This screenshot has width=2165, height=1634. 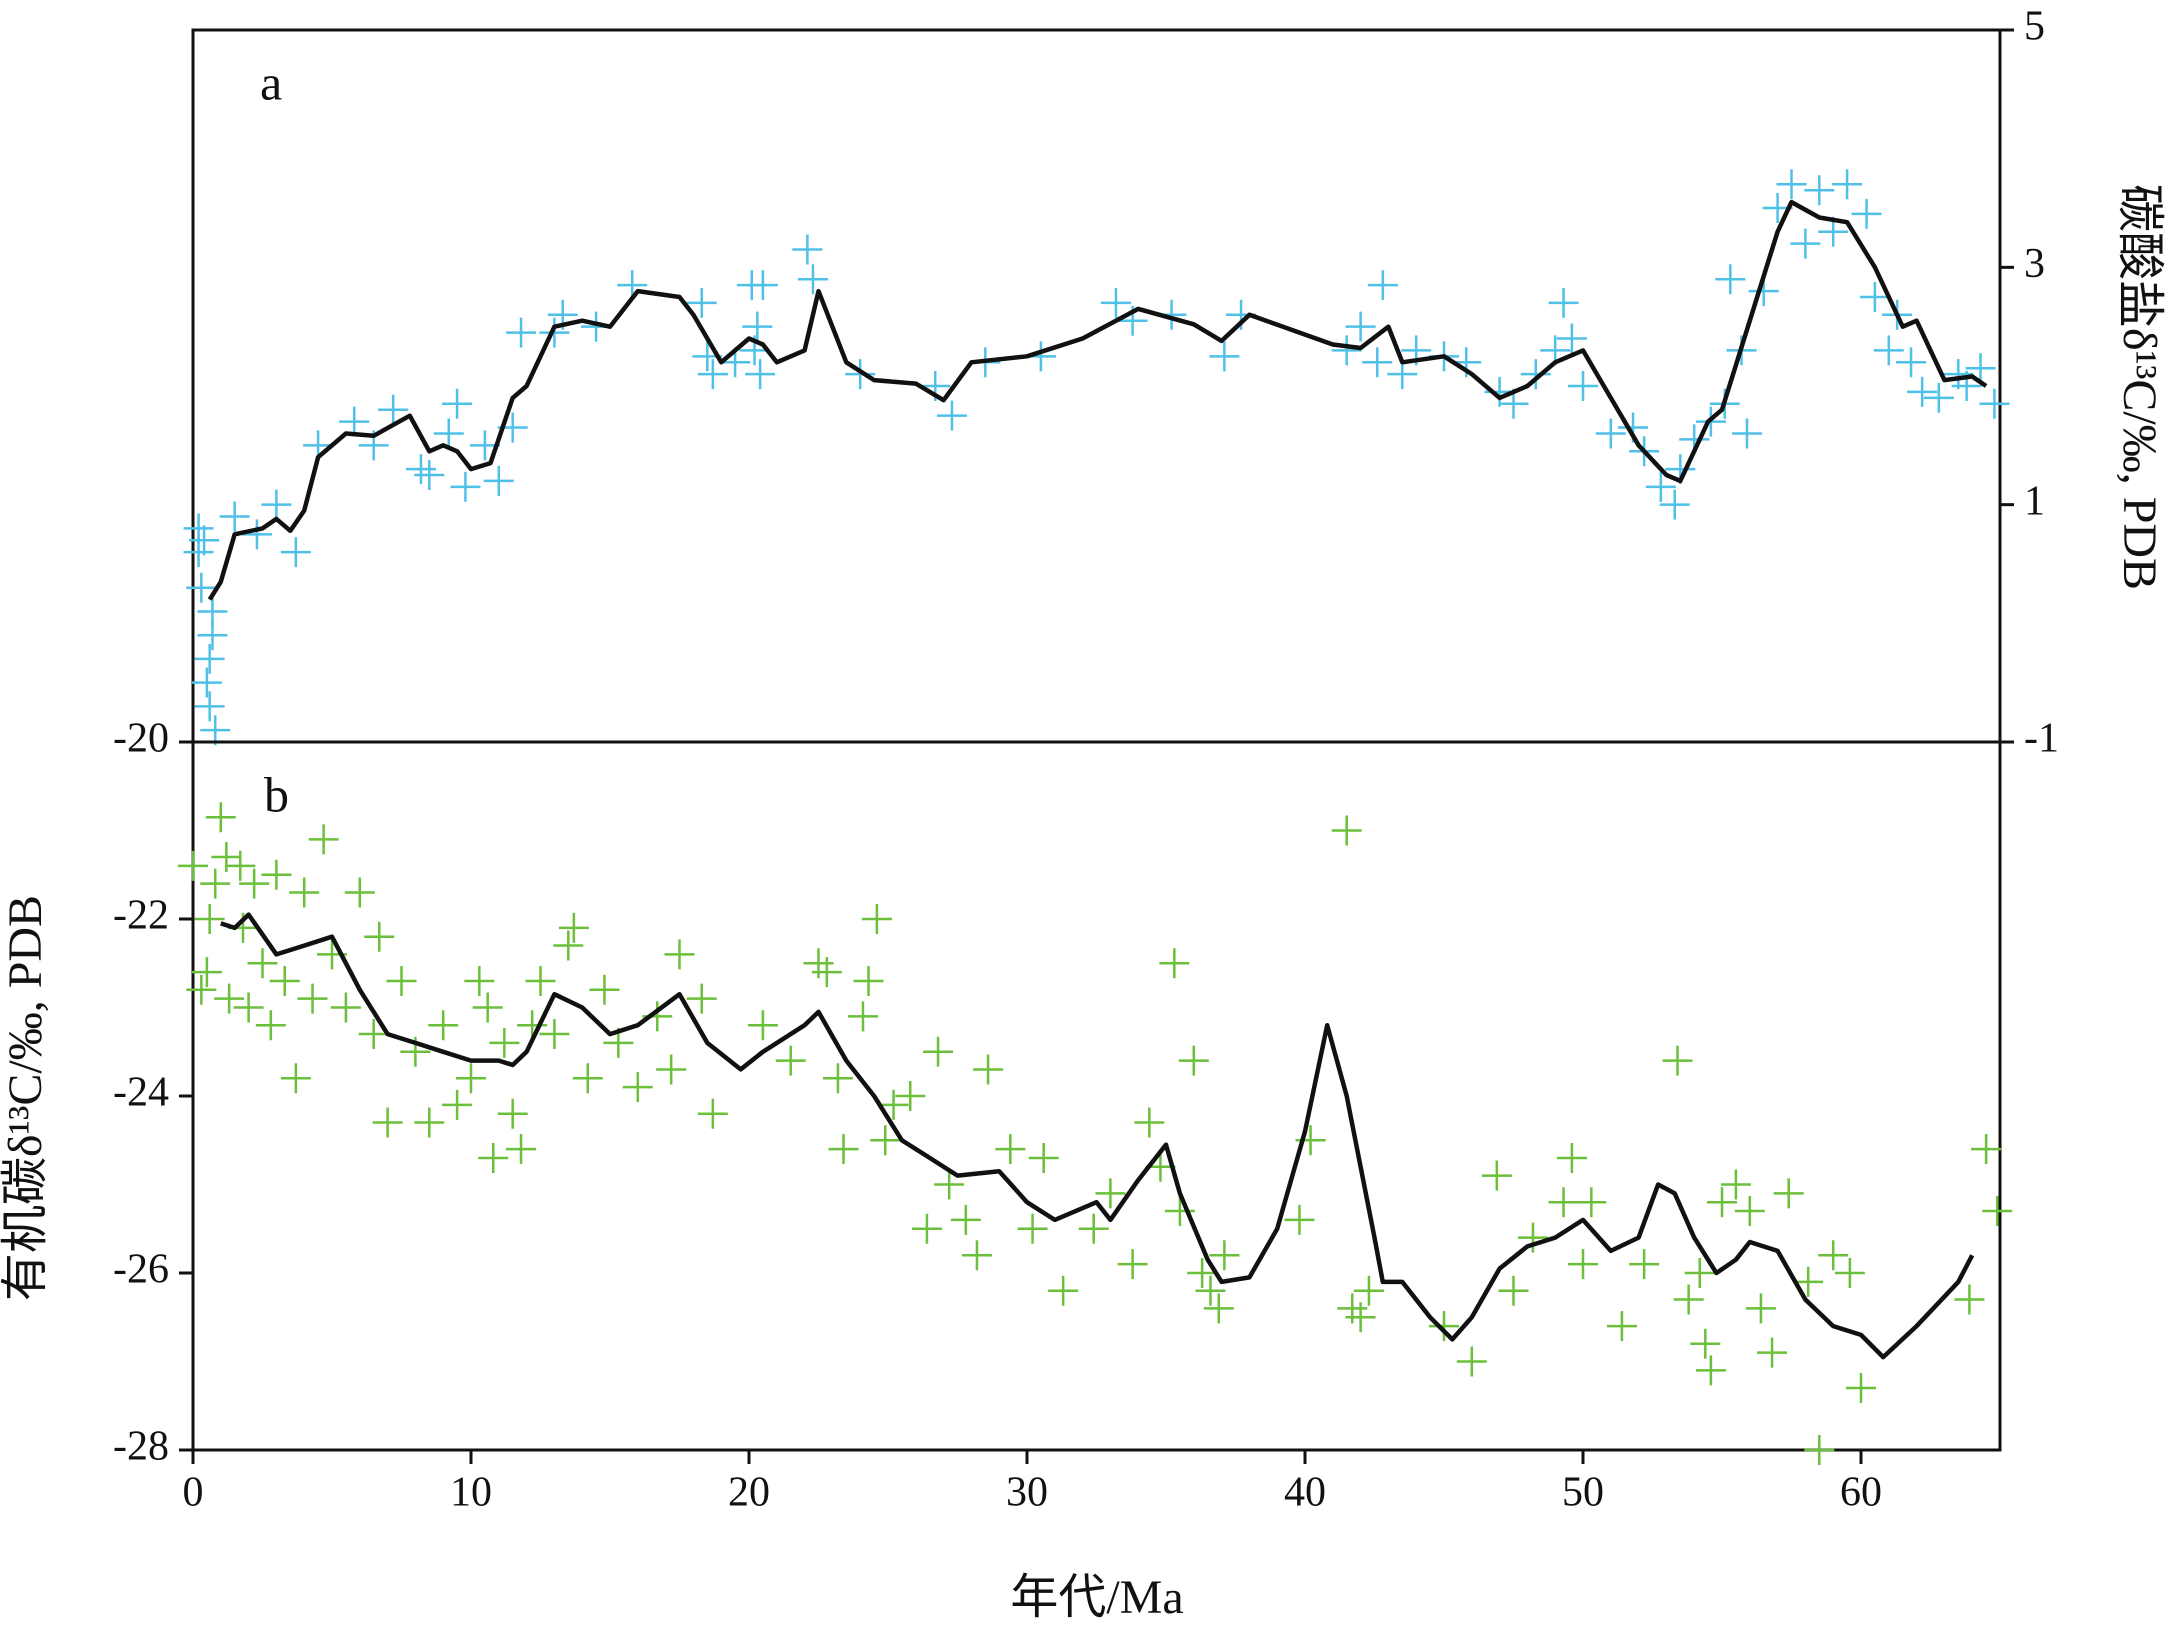 I want to click on x-tick-label: 40, so click(x=1305, y=1493).